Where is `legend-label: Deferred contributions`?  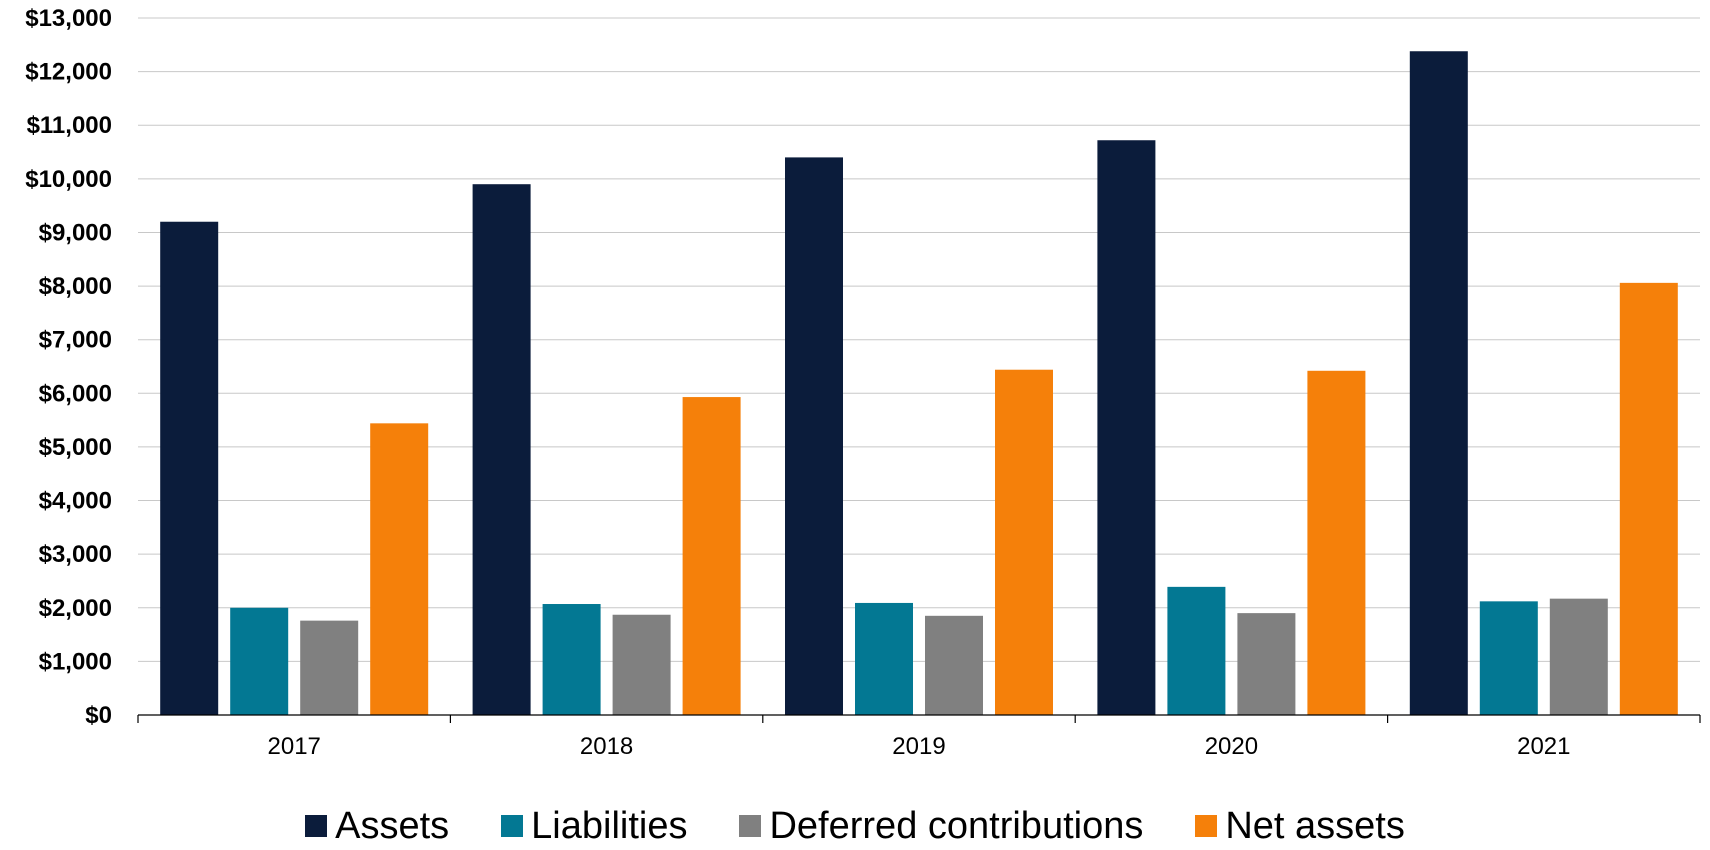
legend-label: Deferred contributions is located at coordinates (956, 826).